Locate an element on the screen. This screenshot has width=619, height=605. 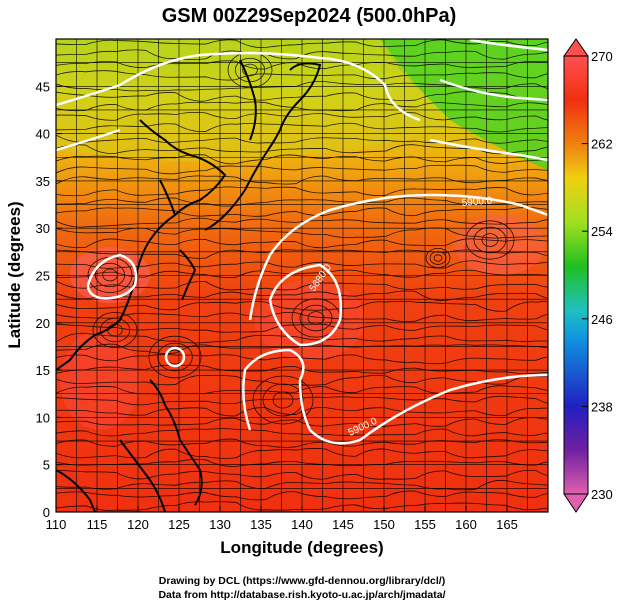
y-tick-label: 35 is located at coordinates (43, 181).